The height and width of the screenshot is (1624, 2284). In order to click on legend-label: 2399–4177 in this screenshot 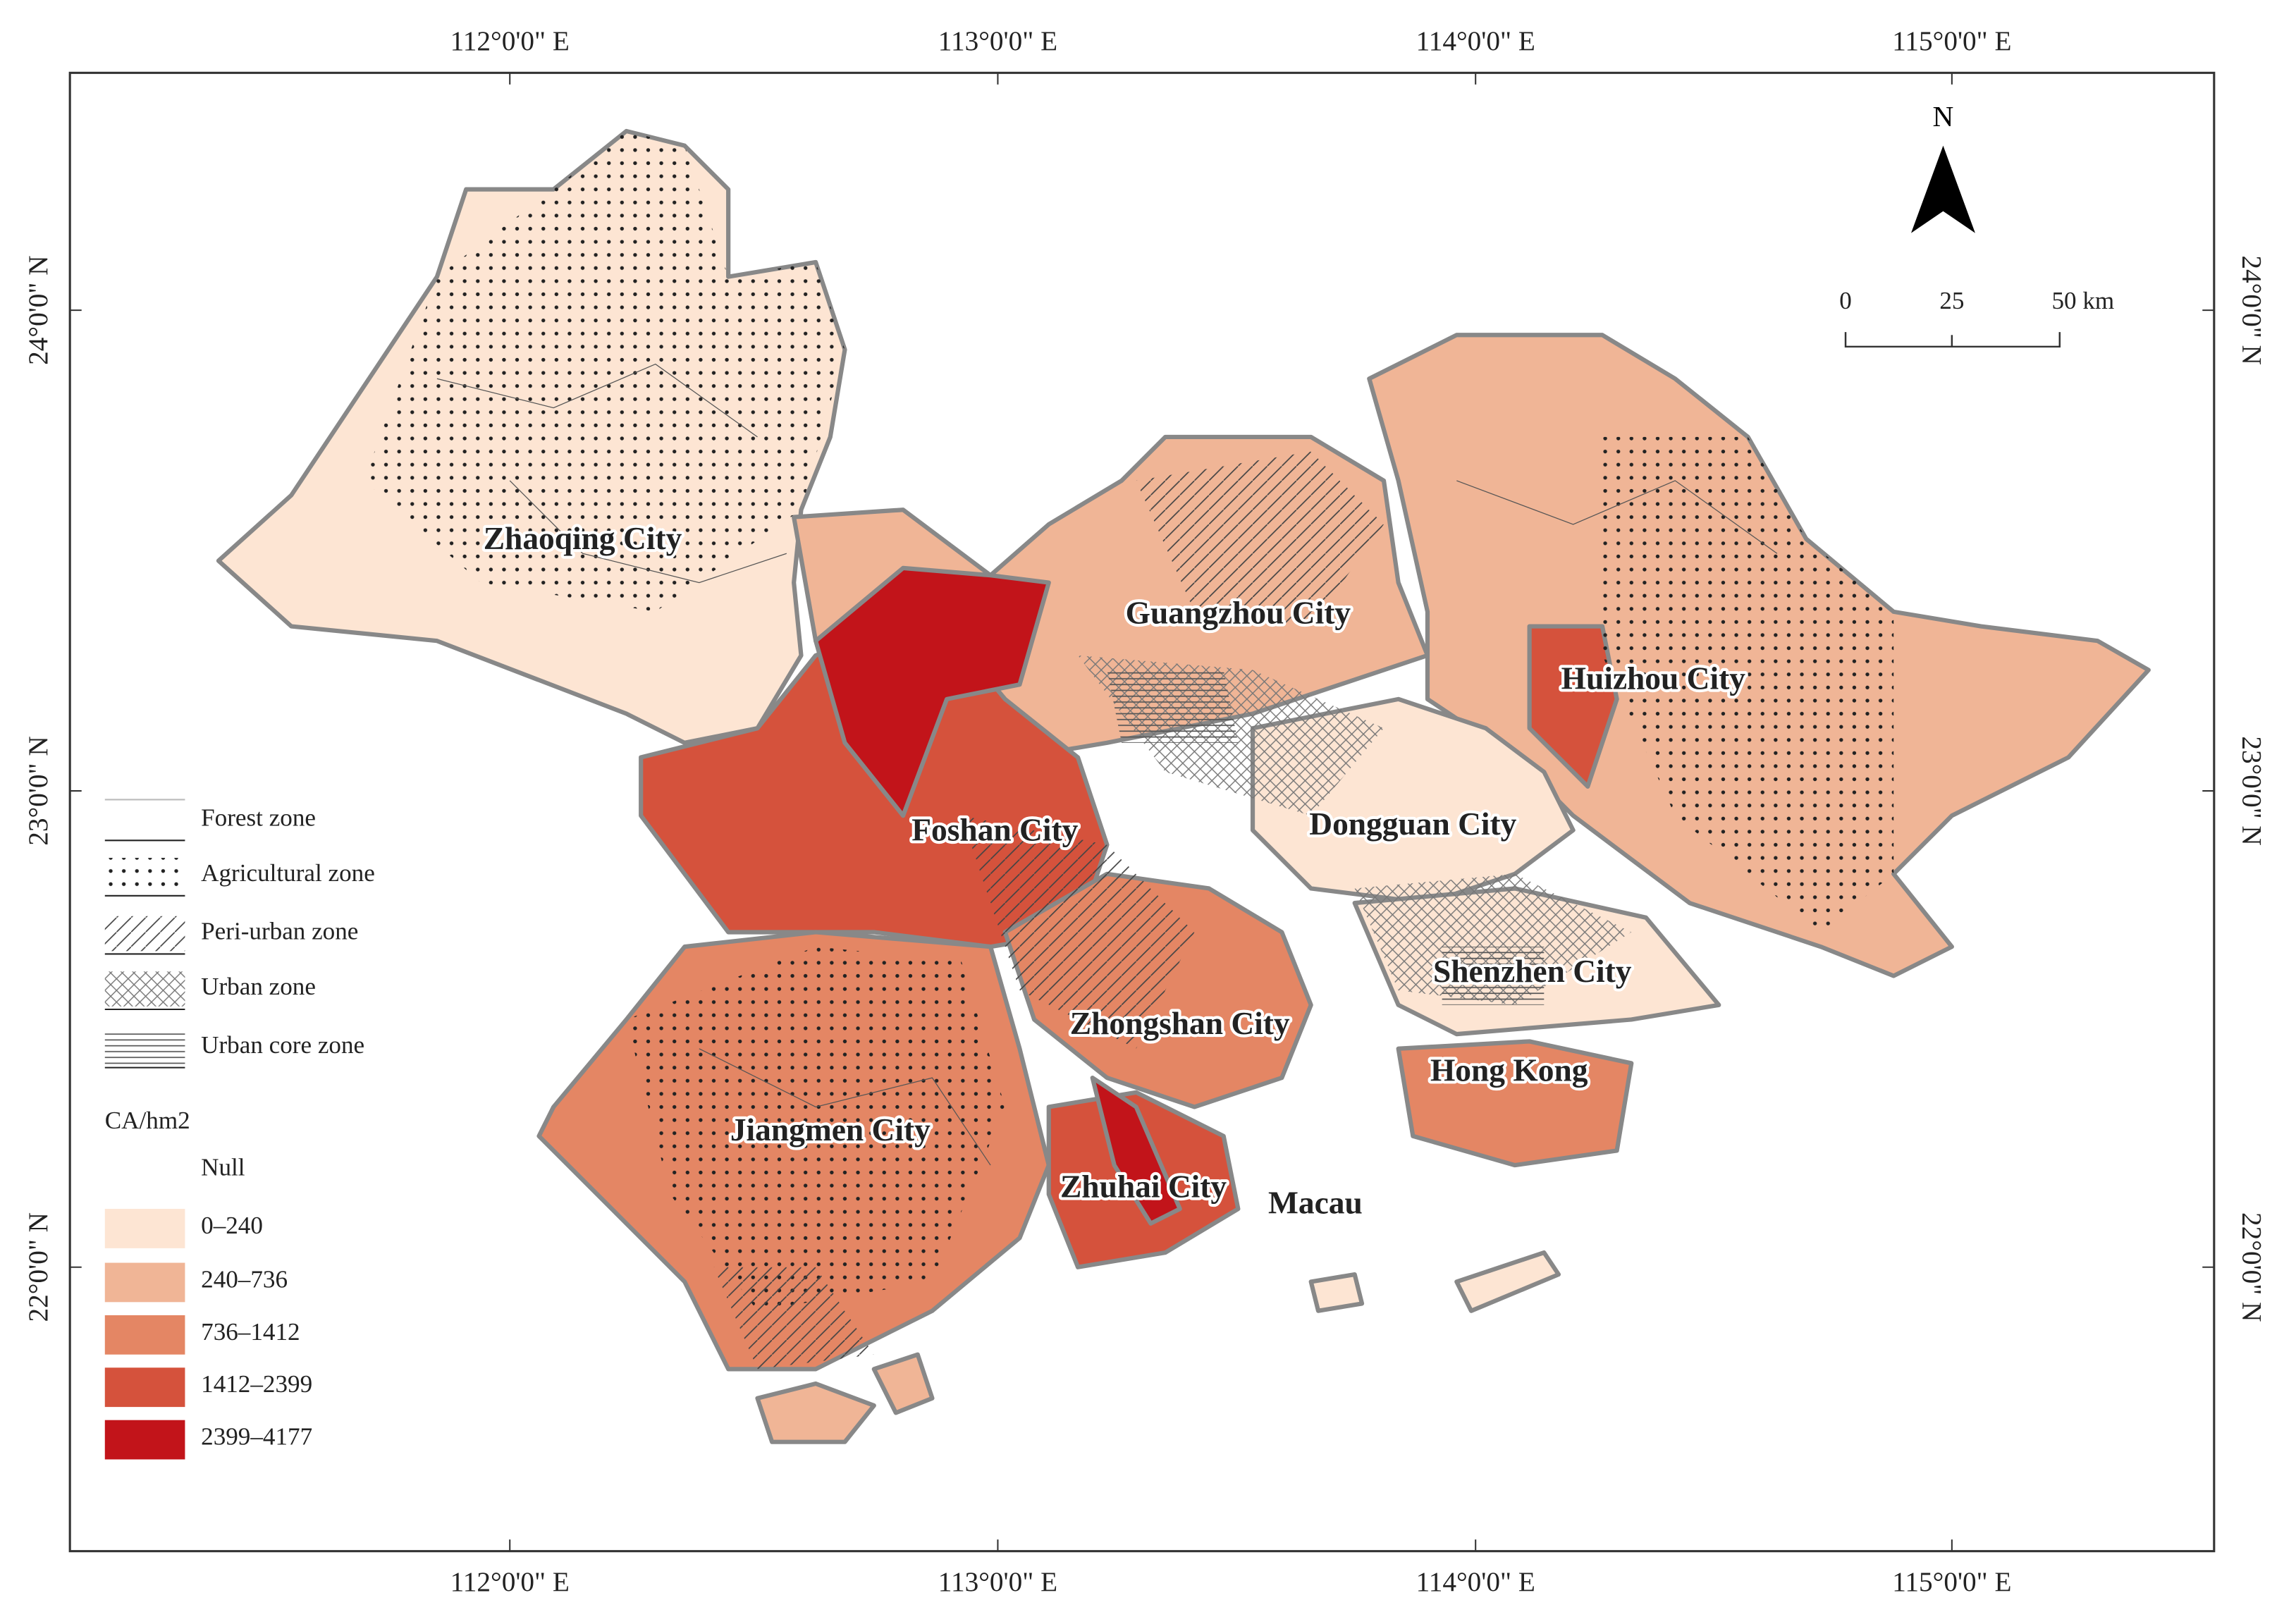, I will do `click(256, 1437)`.